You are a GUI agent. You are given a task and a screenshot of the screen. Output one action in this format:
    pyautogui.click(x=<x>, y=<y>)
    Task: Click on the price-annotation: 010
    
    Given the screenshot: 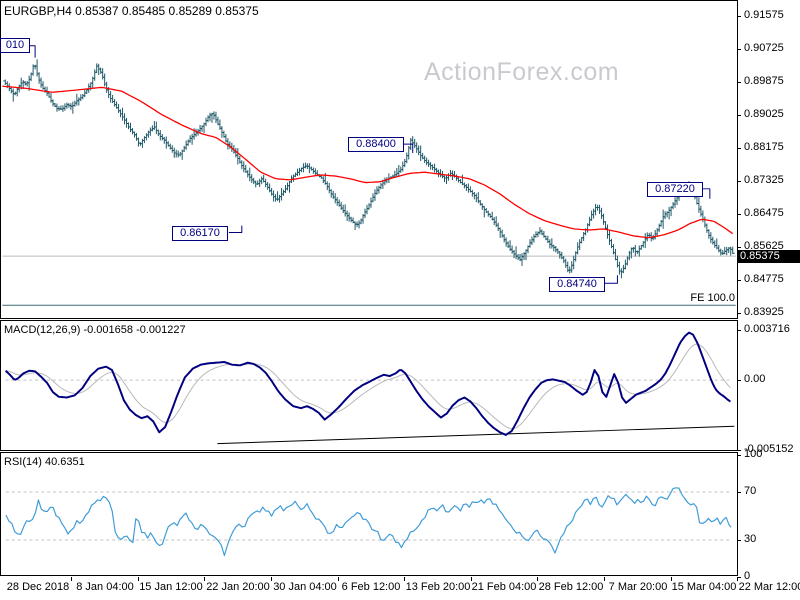 What is the action you would take?
    pyautogui.click(x=15, y=45)
    